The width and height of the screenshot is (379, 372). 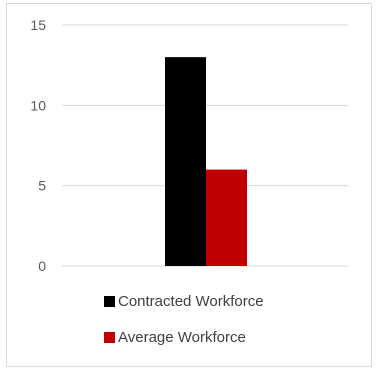 I want to click on legend: Contracted Workforce Average Workforce, so click(x=184, y=319).